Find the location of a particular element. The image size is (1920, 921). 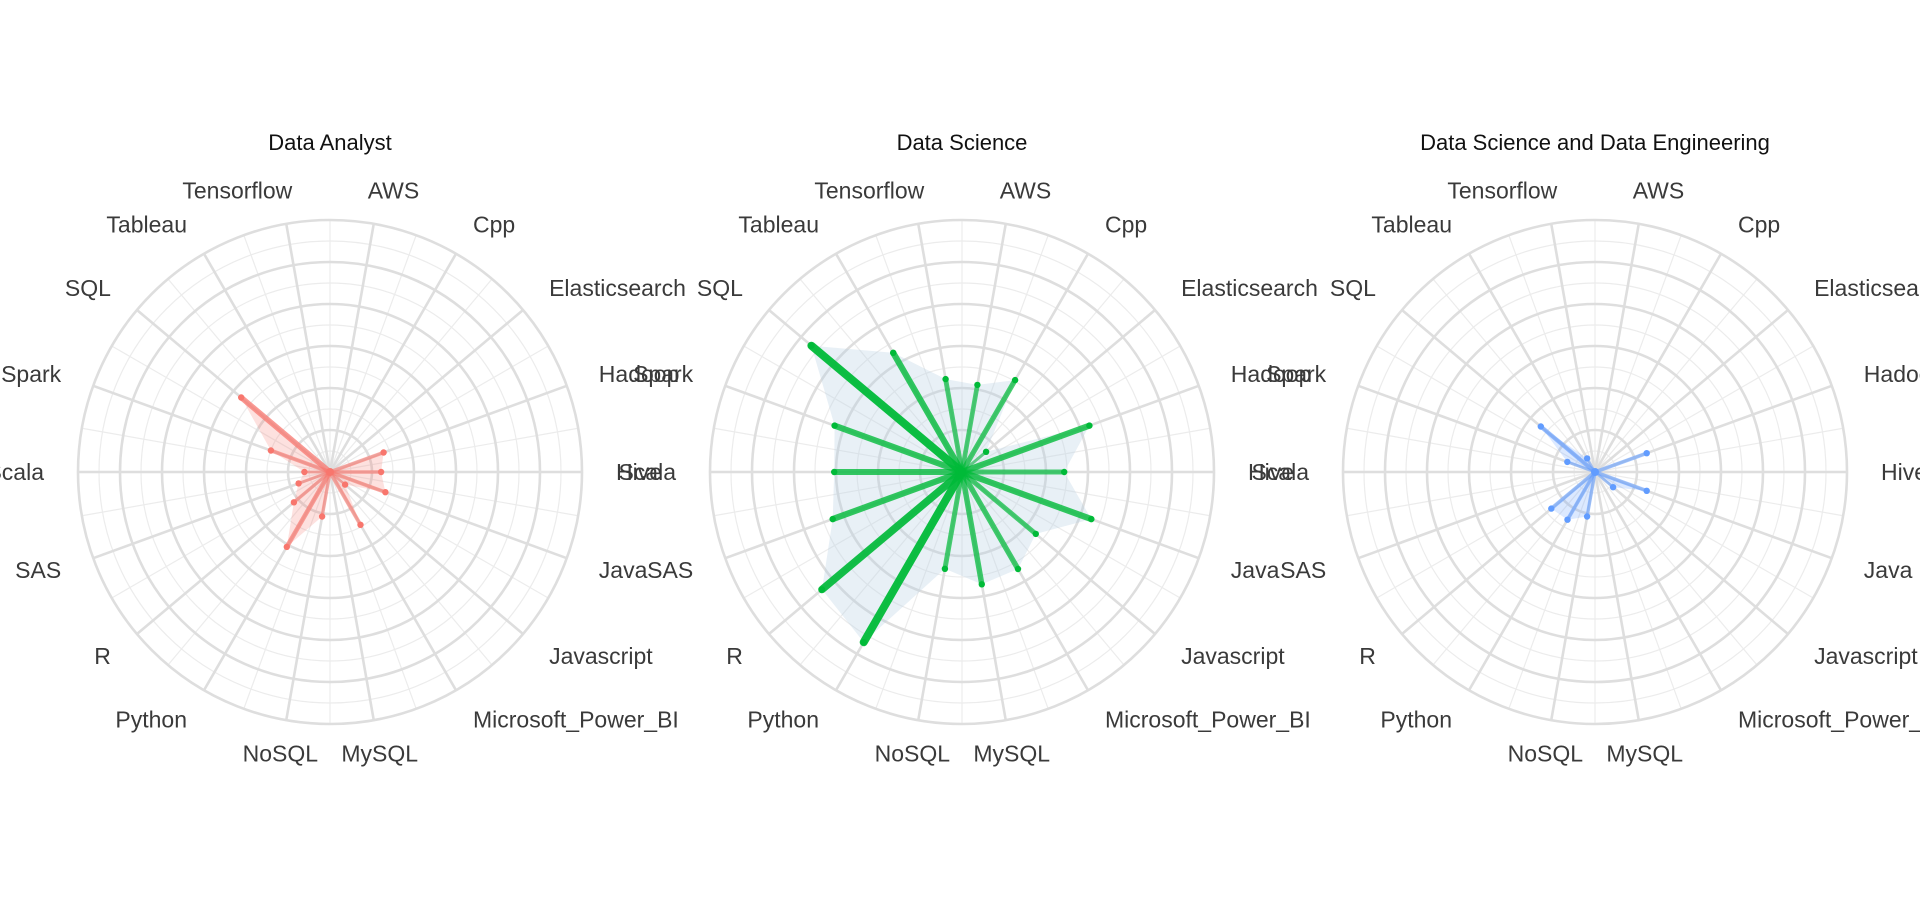

category-label-java: Java is located at coordinates (1255, 570).